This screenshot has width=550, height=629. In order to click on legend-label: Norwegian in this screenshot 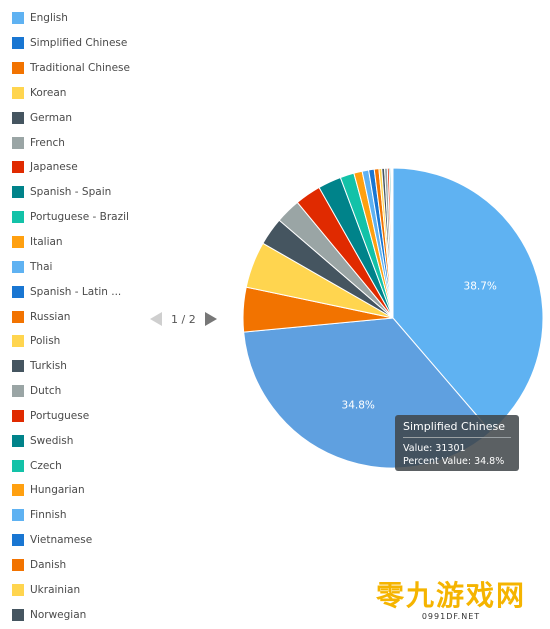, I will do `click(58, 614)`.